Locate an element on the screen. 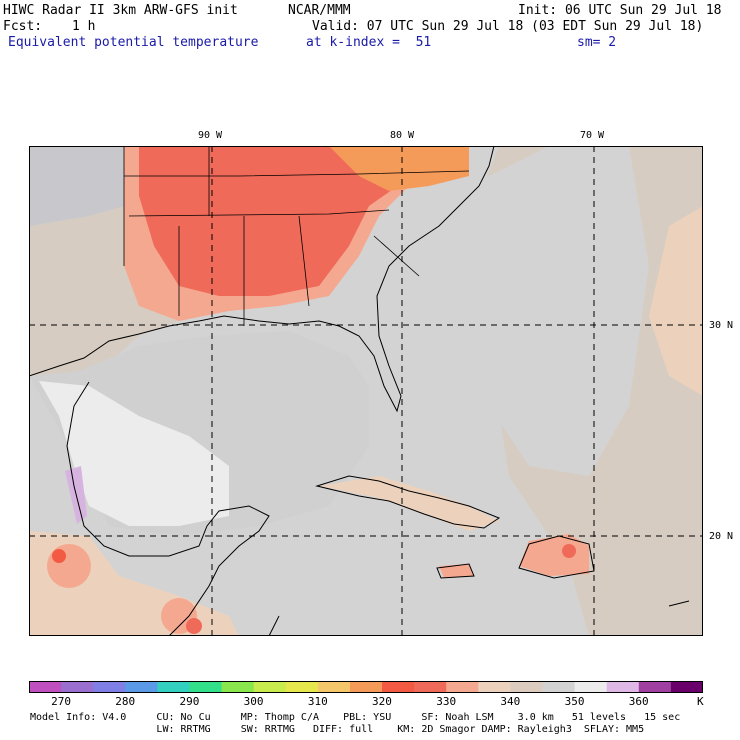 The height and width of the screenshot is (740, 740). colorbar-tick-label: 300 is located at coordinates (253, 701).